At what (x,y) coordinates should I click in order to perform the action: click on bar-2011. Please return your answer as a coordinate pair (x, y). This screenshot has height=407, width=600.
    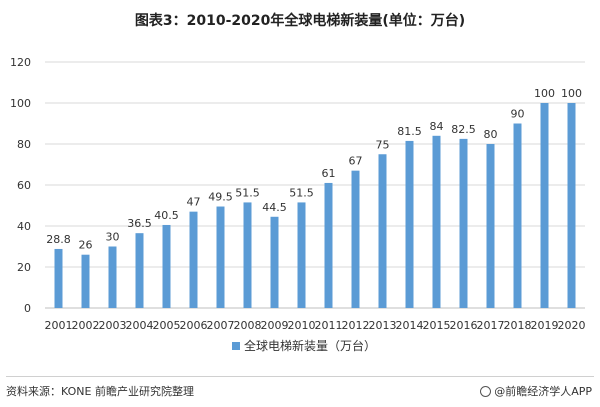
    Looking at the image, I should click on (328, 245).